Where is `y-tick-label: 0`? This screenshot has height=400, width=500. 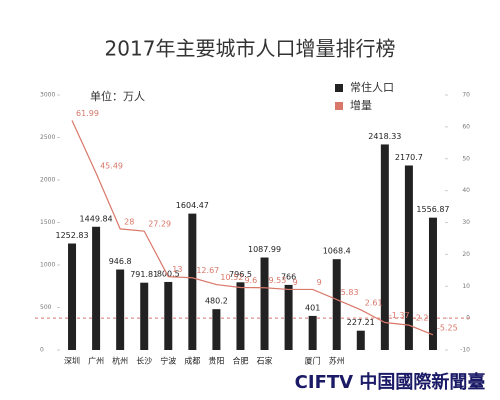 y-tick-label: 0 is located at coordinates (42, 350).